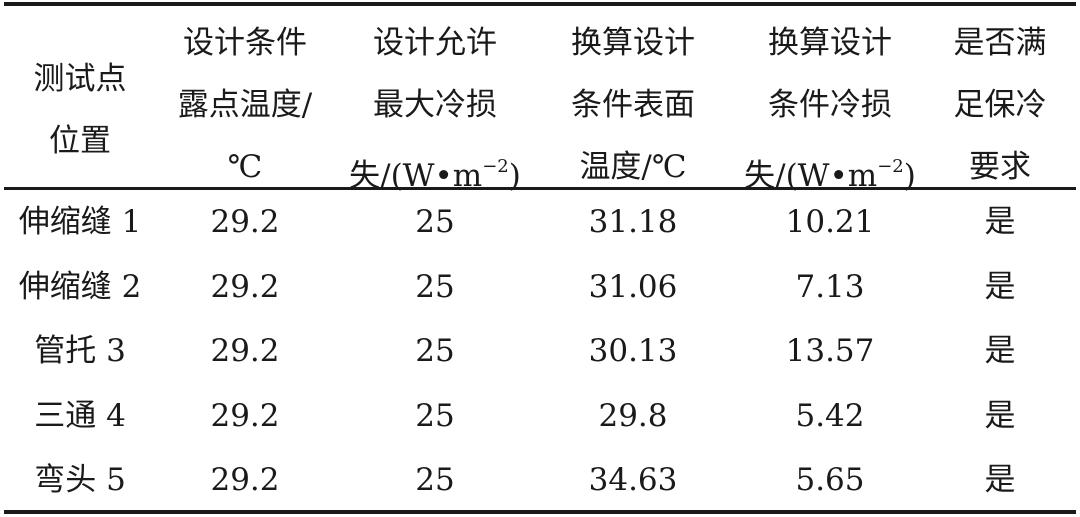 The image size is (1080, 517). I want to click on header-meets-requirement: 是否满 足保冷 要求, so click(1000, 105).